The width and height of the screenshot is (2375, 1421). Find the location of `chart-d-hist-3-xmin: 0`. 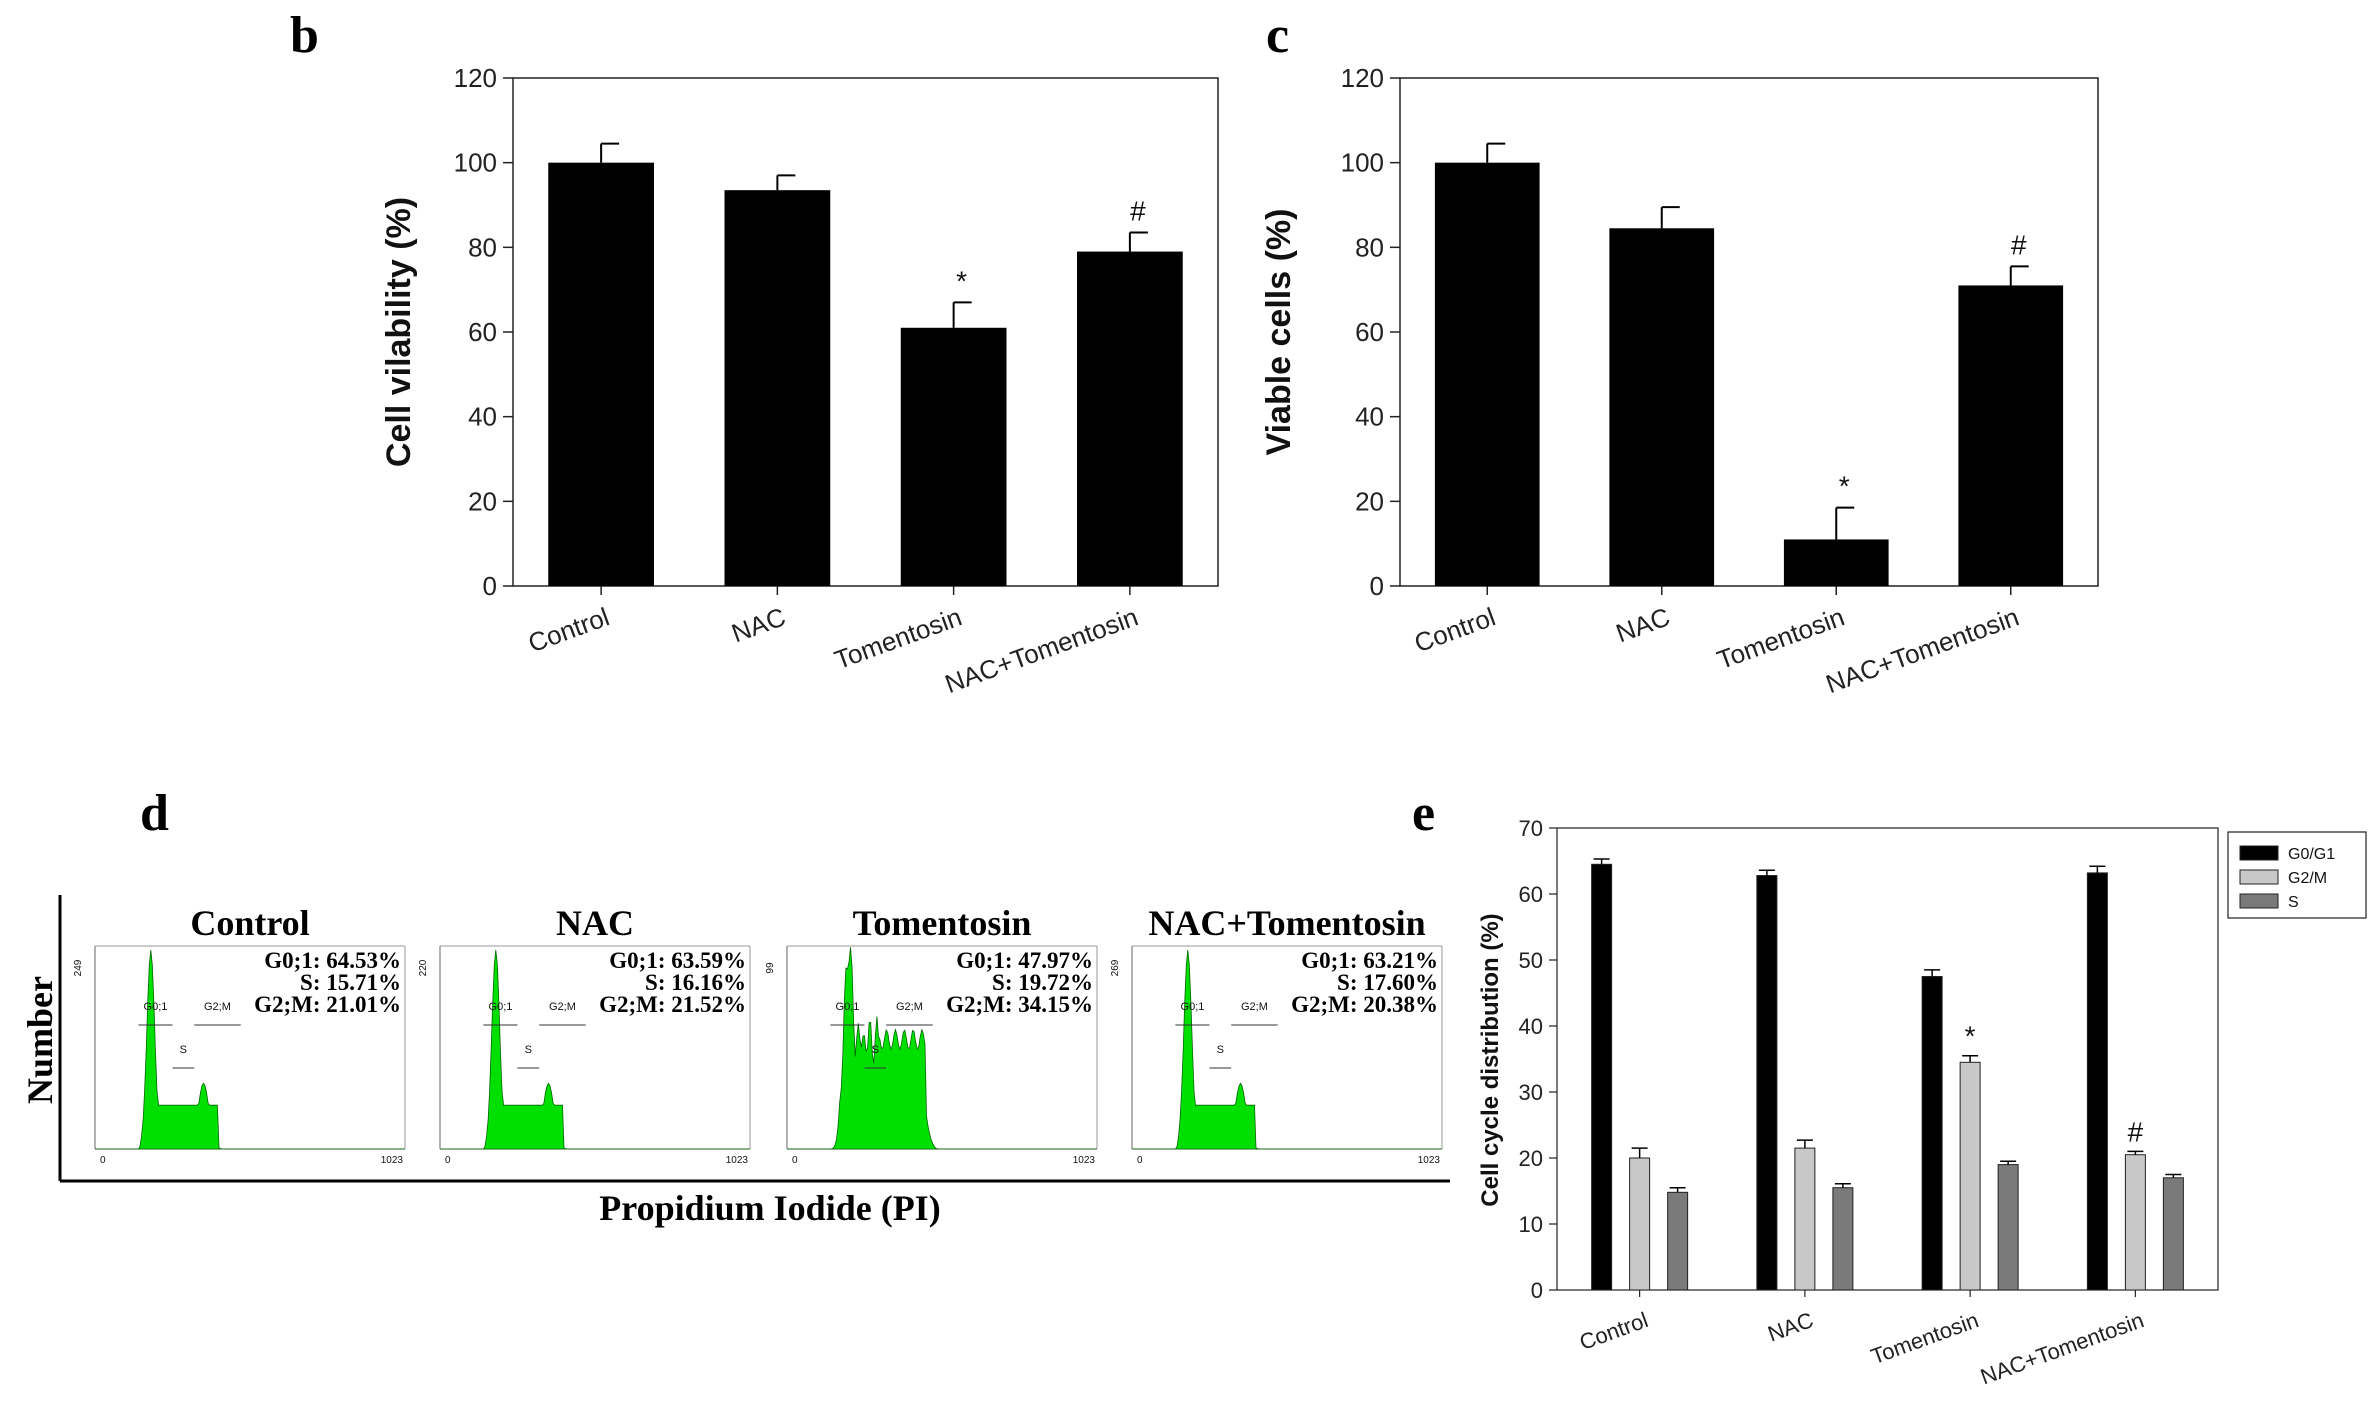

chart-d-hist-3-xmin: 0 is located at coordinates (1140, 1160).